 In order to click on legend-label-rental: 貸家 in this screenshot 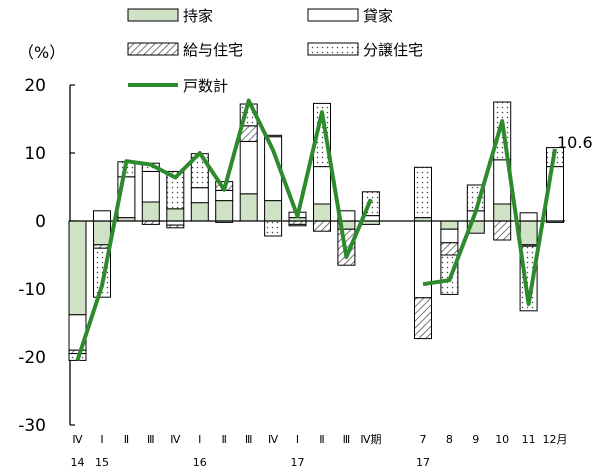, I will do `click(378, 16)`.